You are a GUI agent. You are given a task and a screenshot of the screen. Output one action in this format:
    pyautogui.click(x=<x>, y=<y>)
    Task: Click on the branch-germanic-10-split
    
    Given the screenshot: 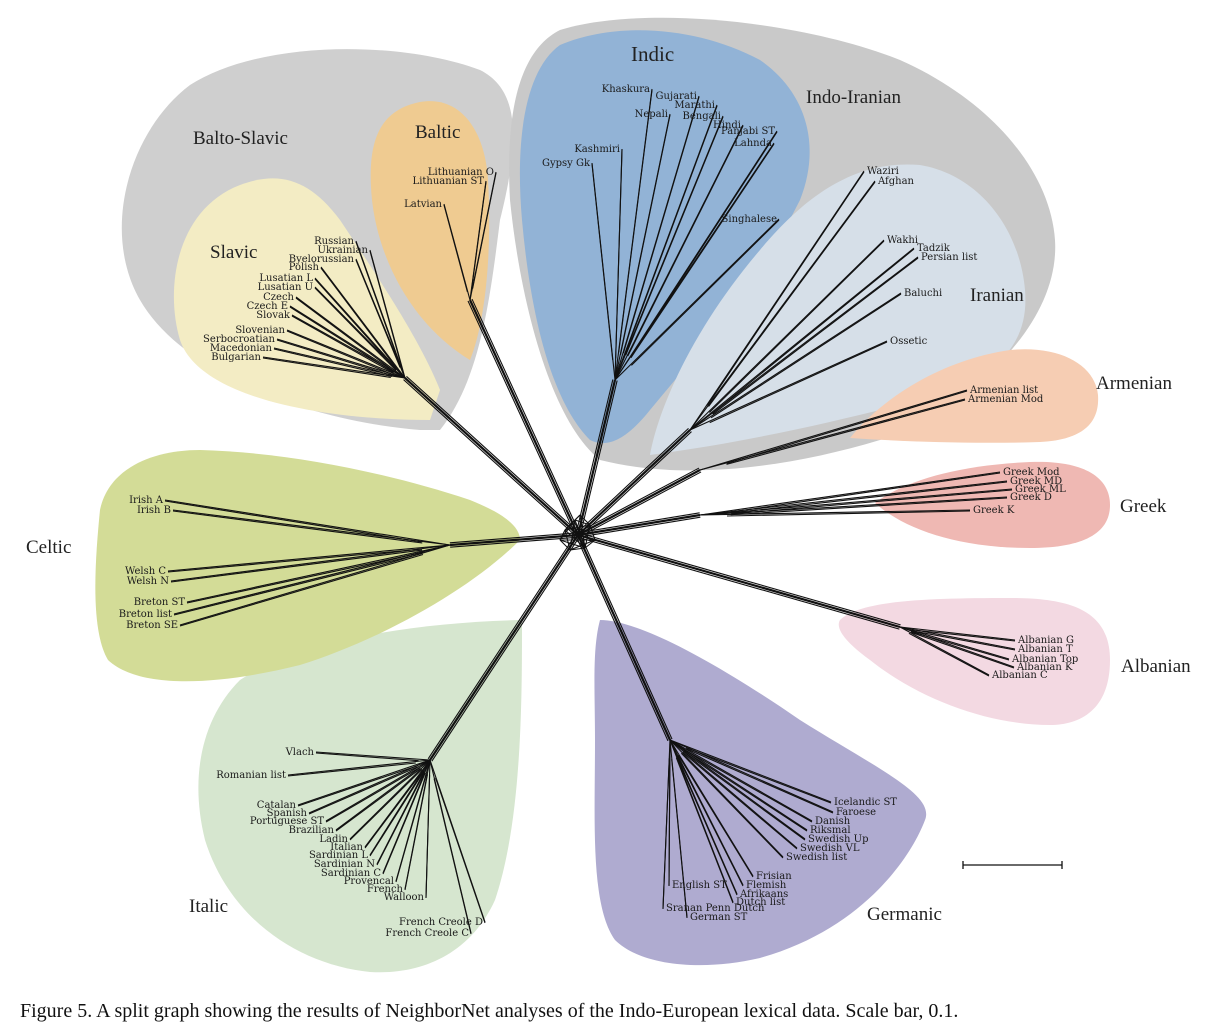 What is the action you would take?
    pyautogui.click(x=704, y=830)
    